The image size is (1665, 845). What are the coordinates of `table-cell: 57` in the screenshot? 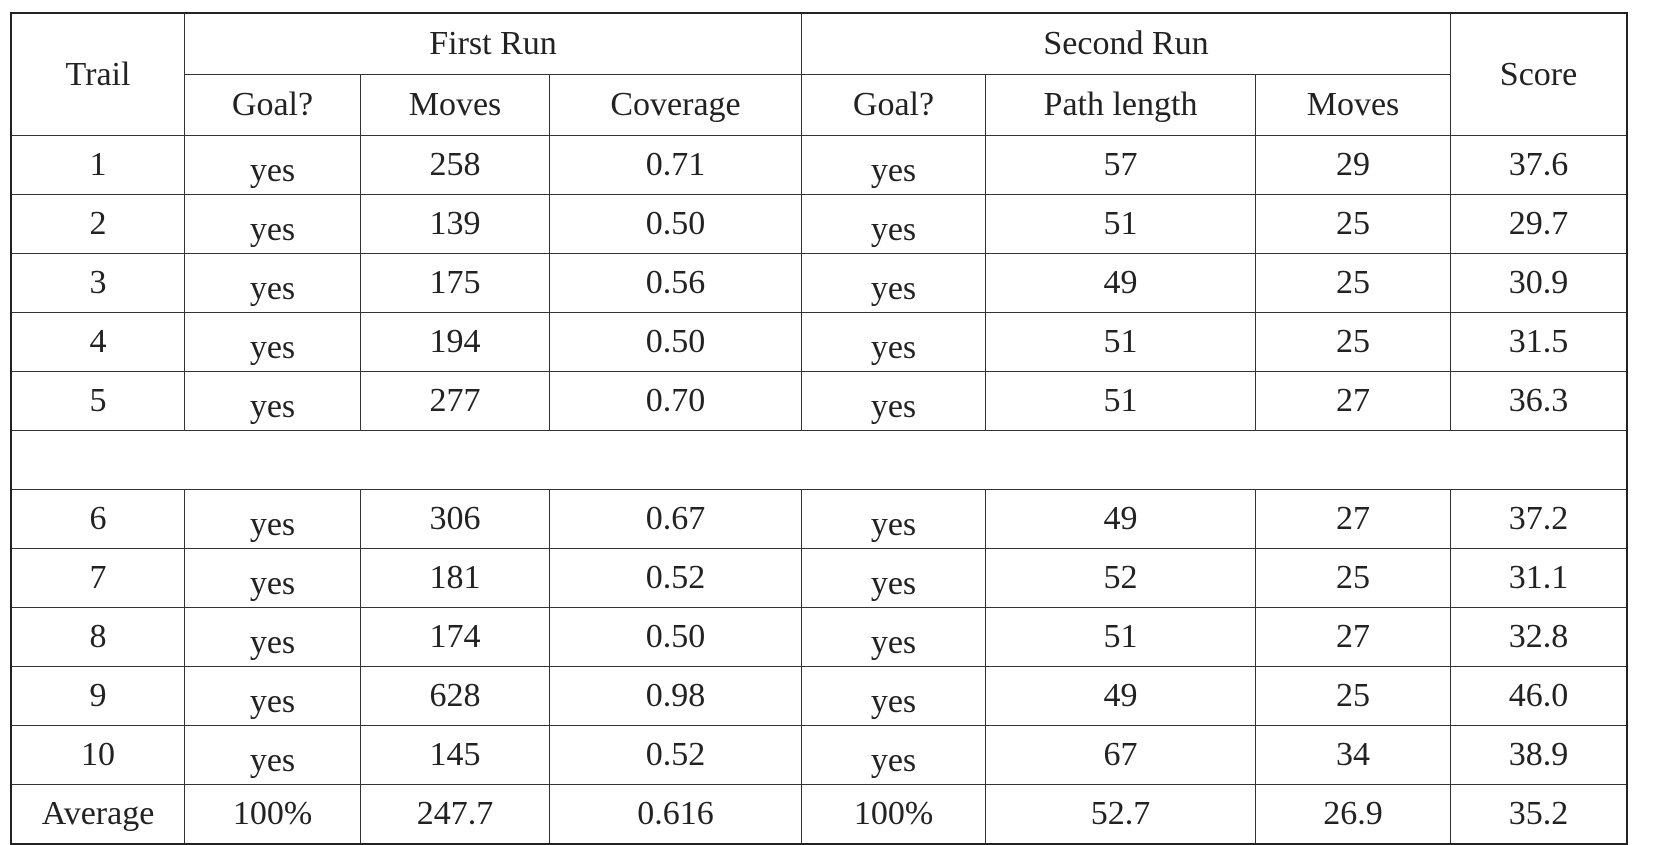 It's located at (1120, 165).